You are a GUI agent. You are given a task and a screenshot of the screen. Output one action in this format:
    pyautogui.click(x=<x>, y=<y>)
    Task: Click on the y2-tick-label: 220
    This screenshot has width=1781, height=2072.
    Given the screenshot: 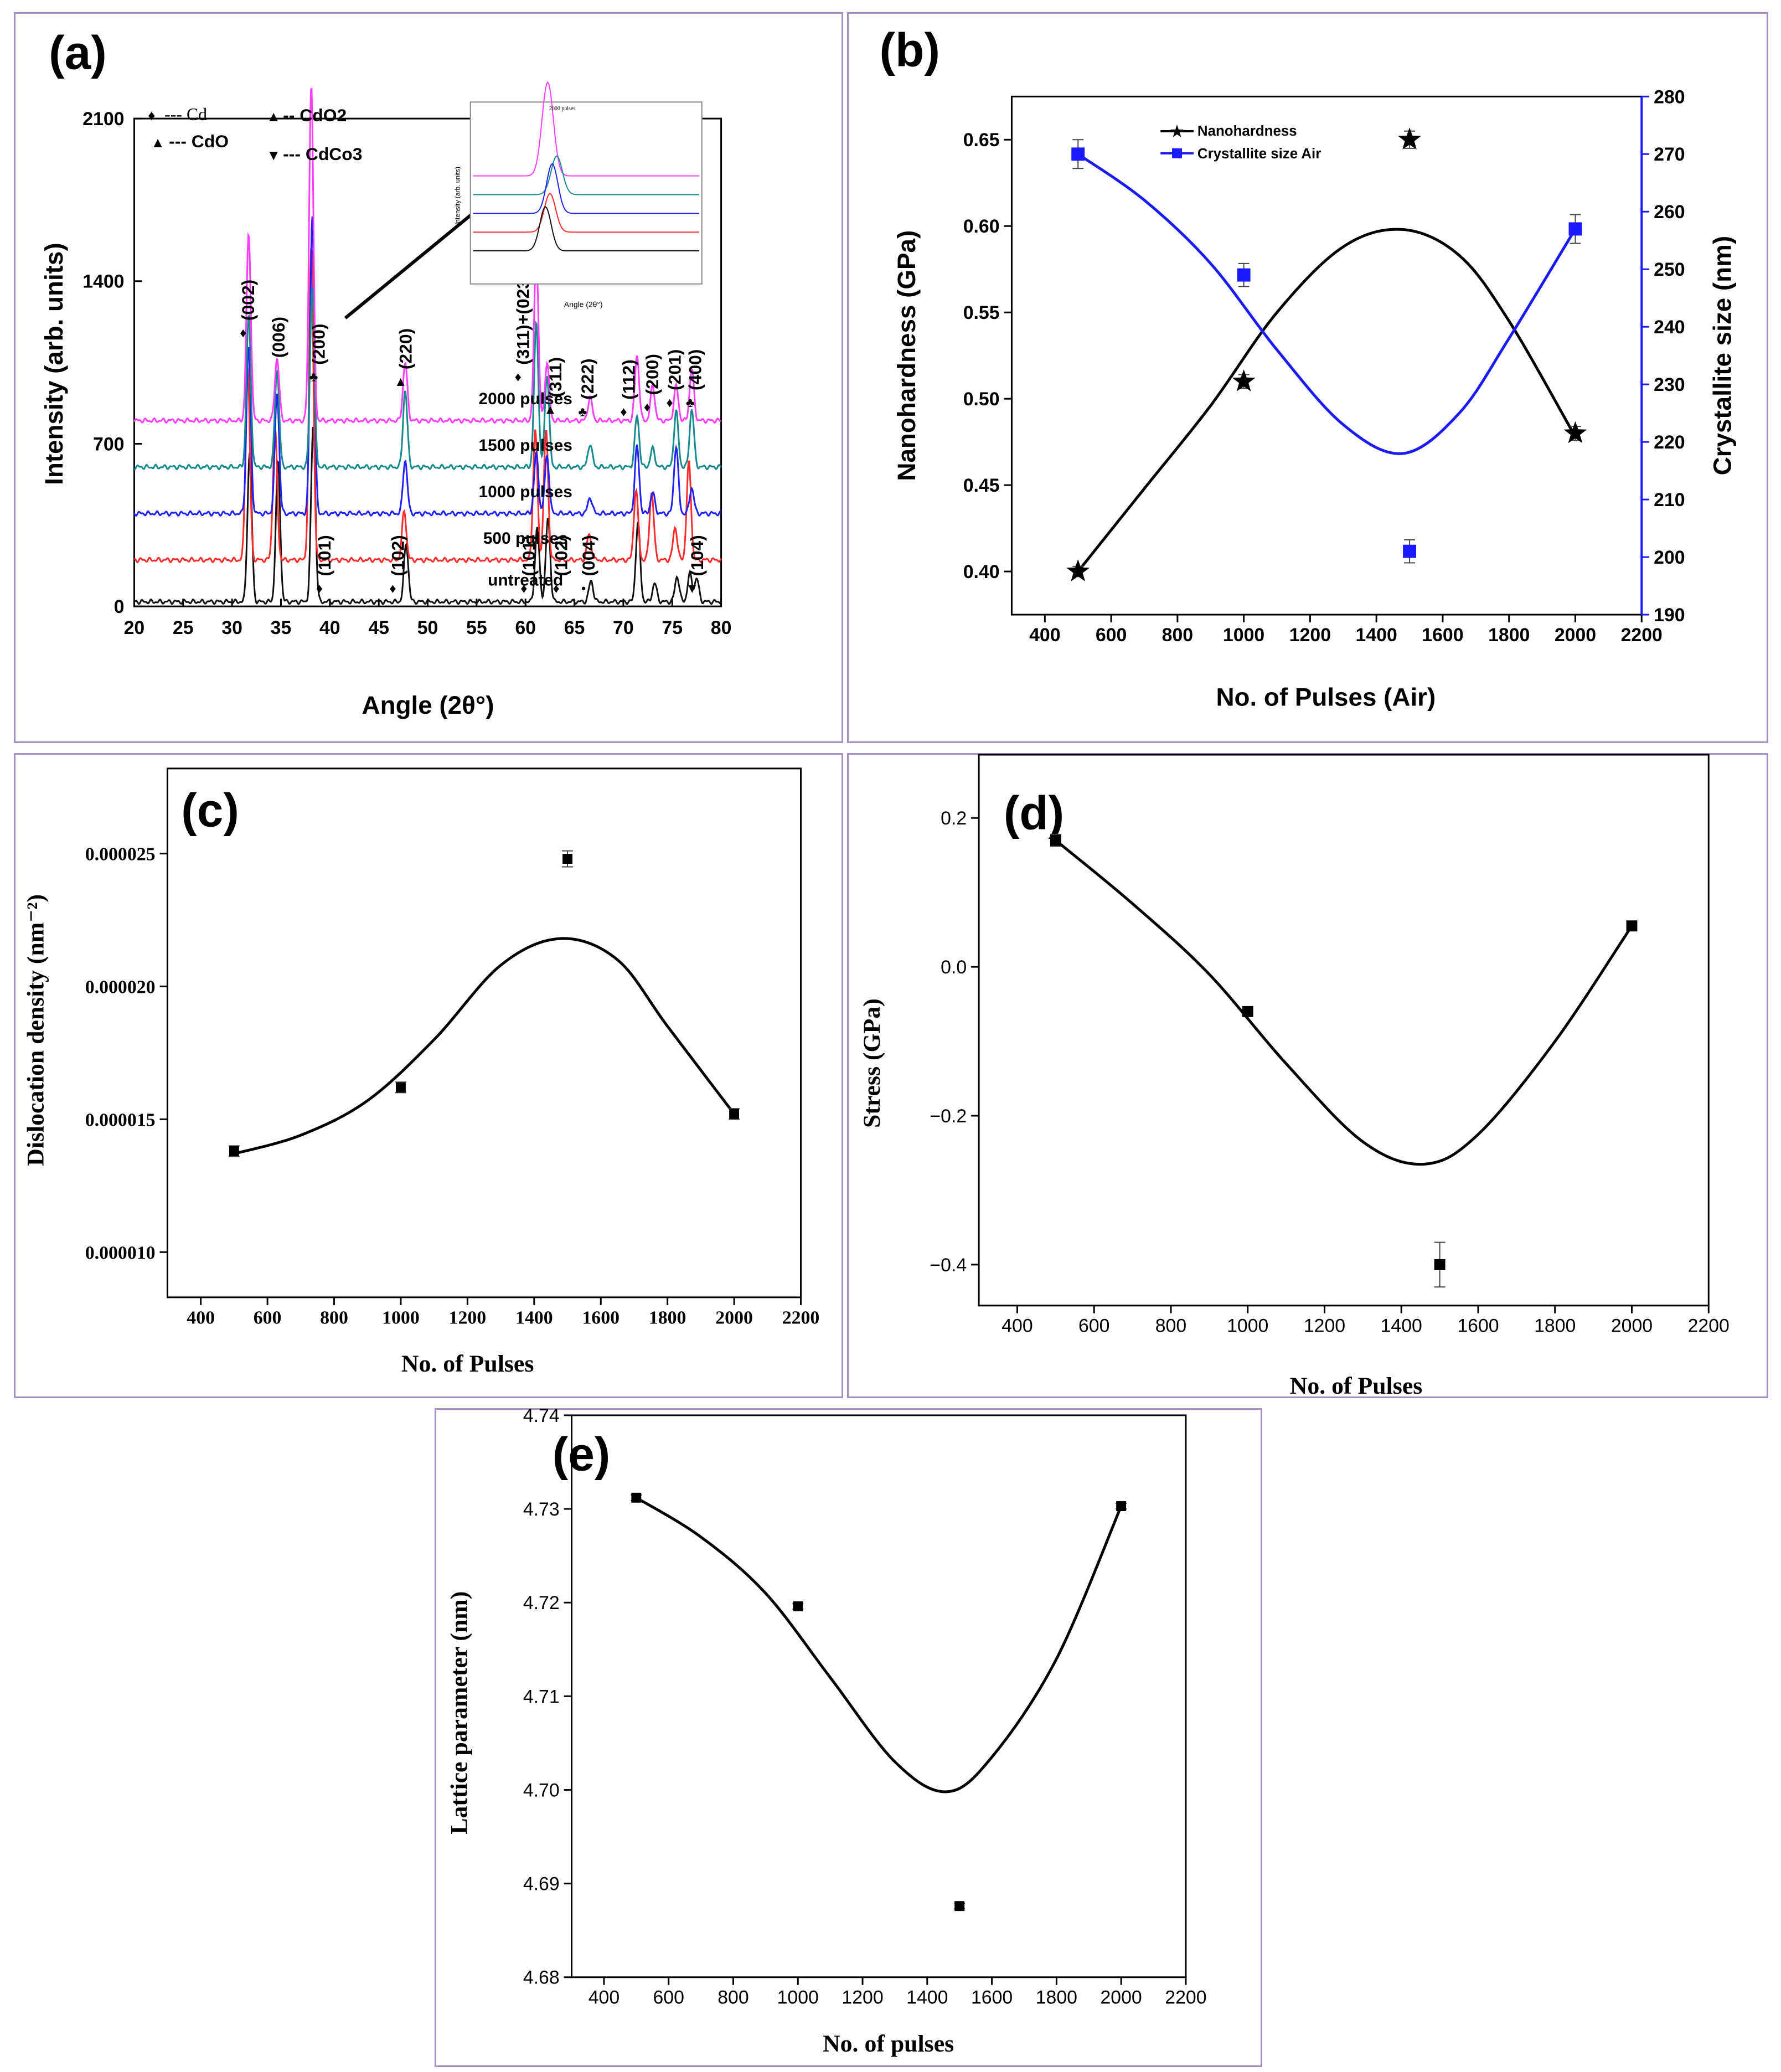 What is the action you would take?
    pyautogui.click(x=1670, y=442)
    